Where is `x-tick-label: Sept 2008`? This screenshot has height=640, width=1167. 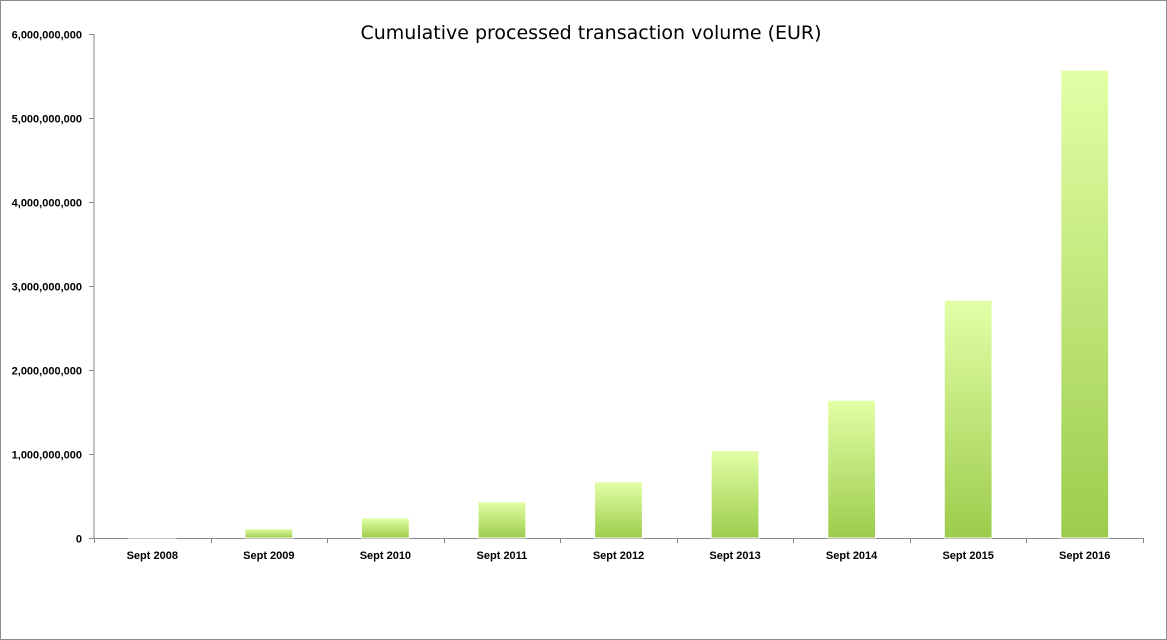 x-tick-label: Sept 2008 is located at coordinates (152, 556).